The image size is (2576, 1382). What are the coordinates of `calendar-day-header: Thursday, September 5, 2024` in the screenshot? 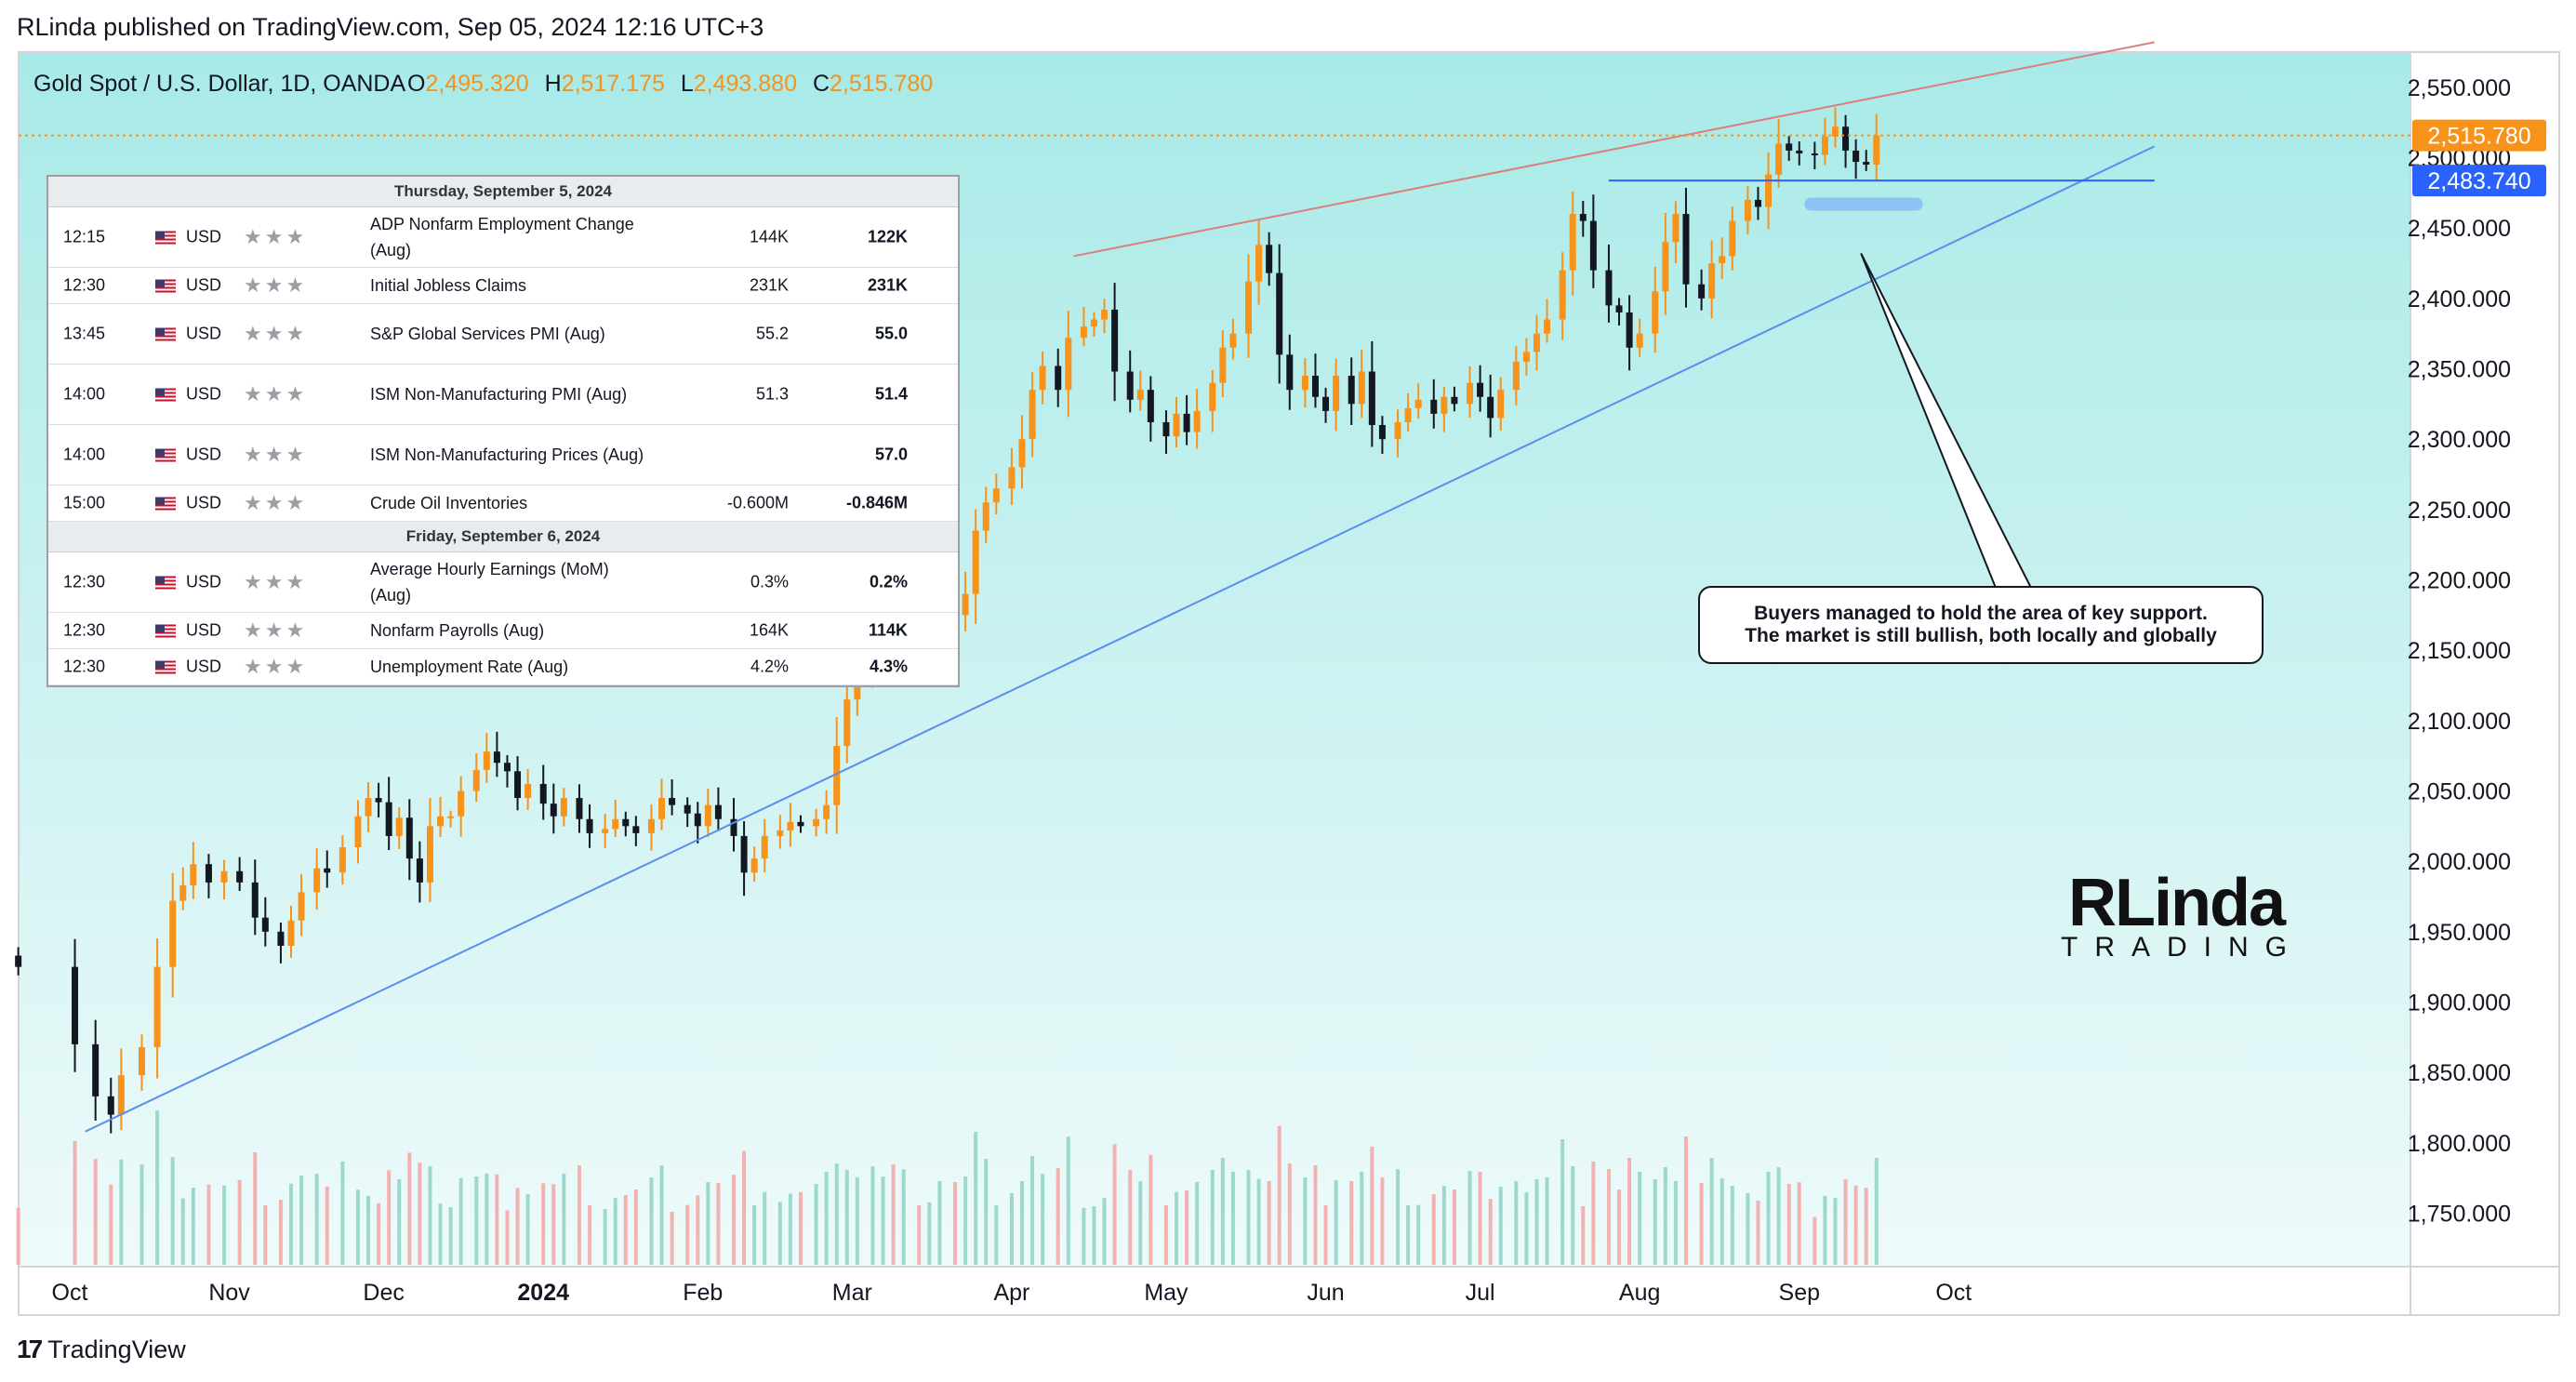 It's located at (503, 192).